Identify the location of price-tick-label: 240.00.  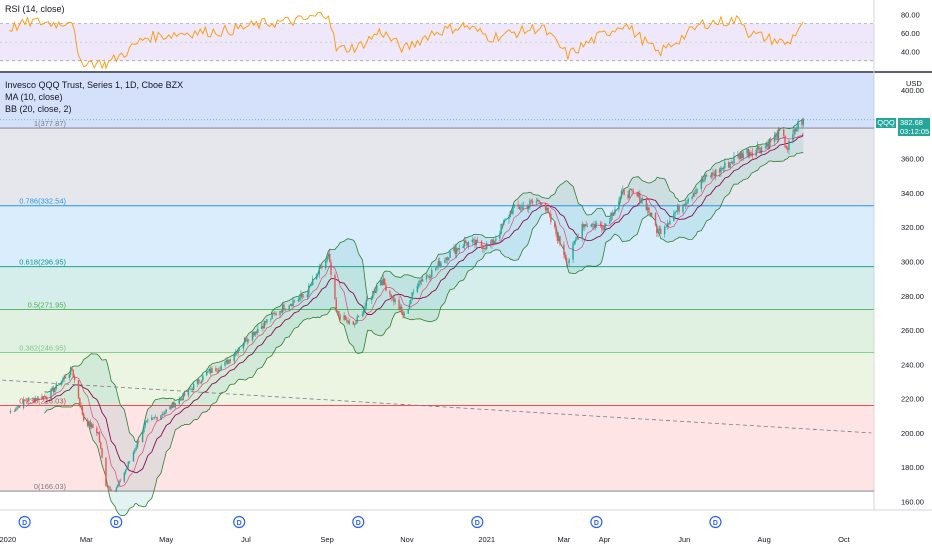
(912, 364).